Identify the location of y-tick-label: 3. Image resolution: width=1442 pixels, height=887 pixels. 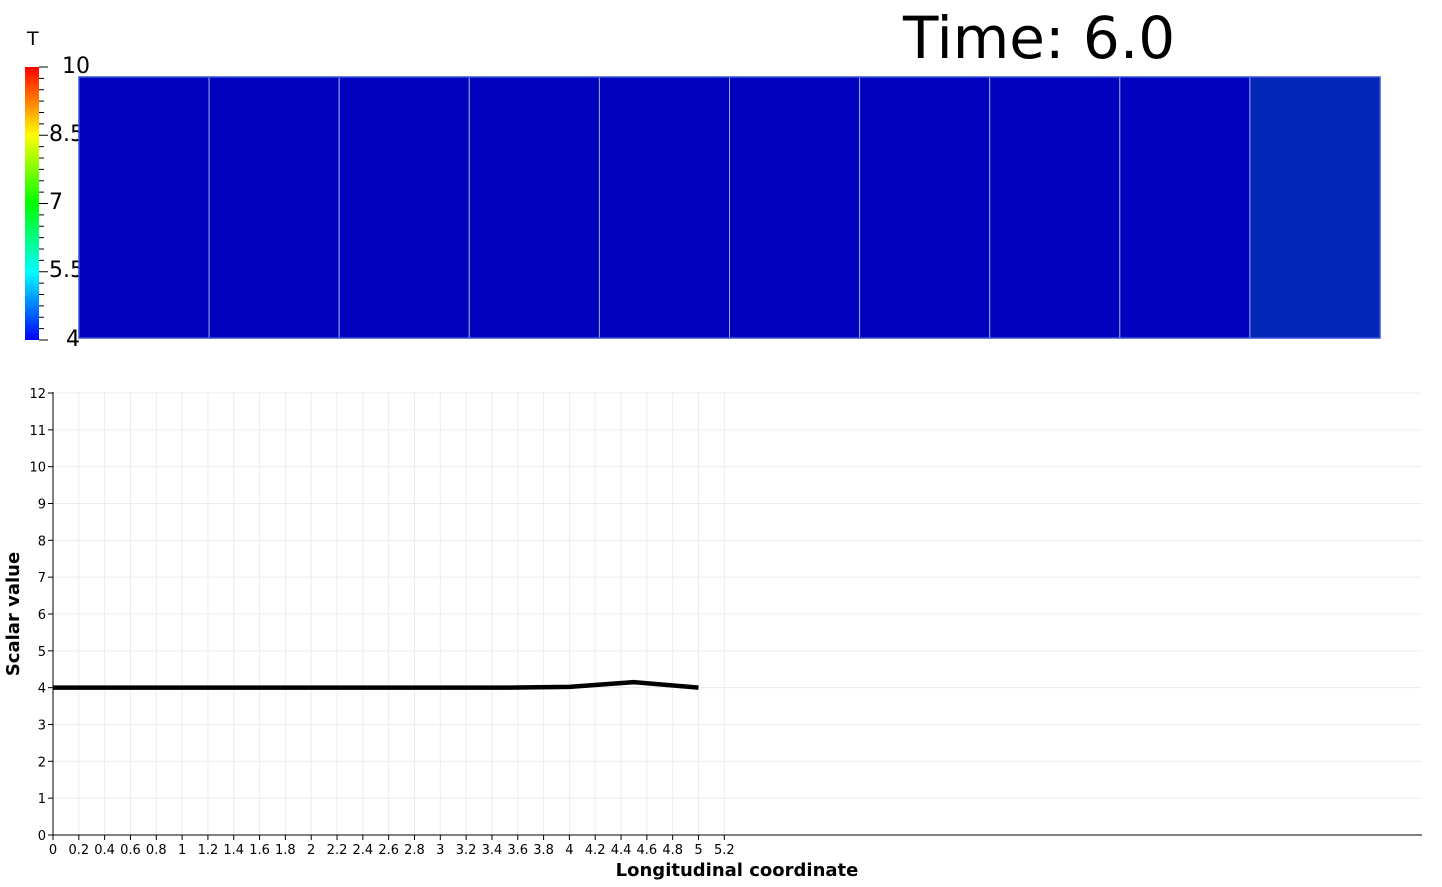
(42, 726).